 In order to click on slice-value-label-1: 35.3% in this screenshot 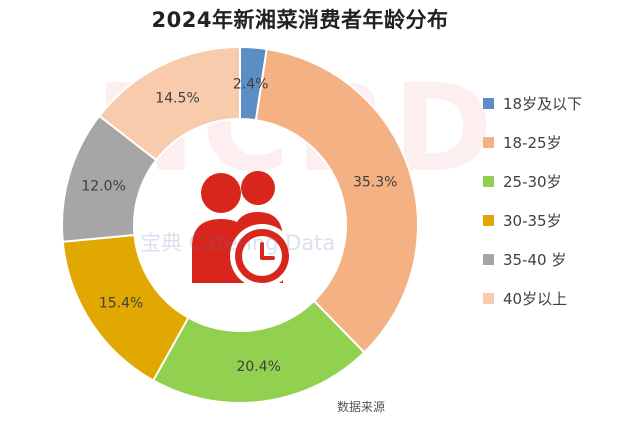, I will do `click(375, 183)`.